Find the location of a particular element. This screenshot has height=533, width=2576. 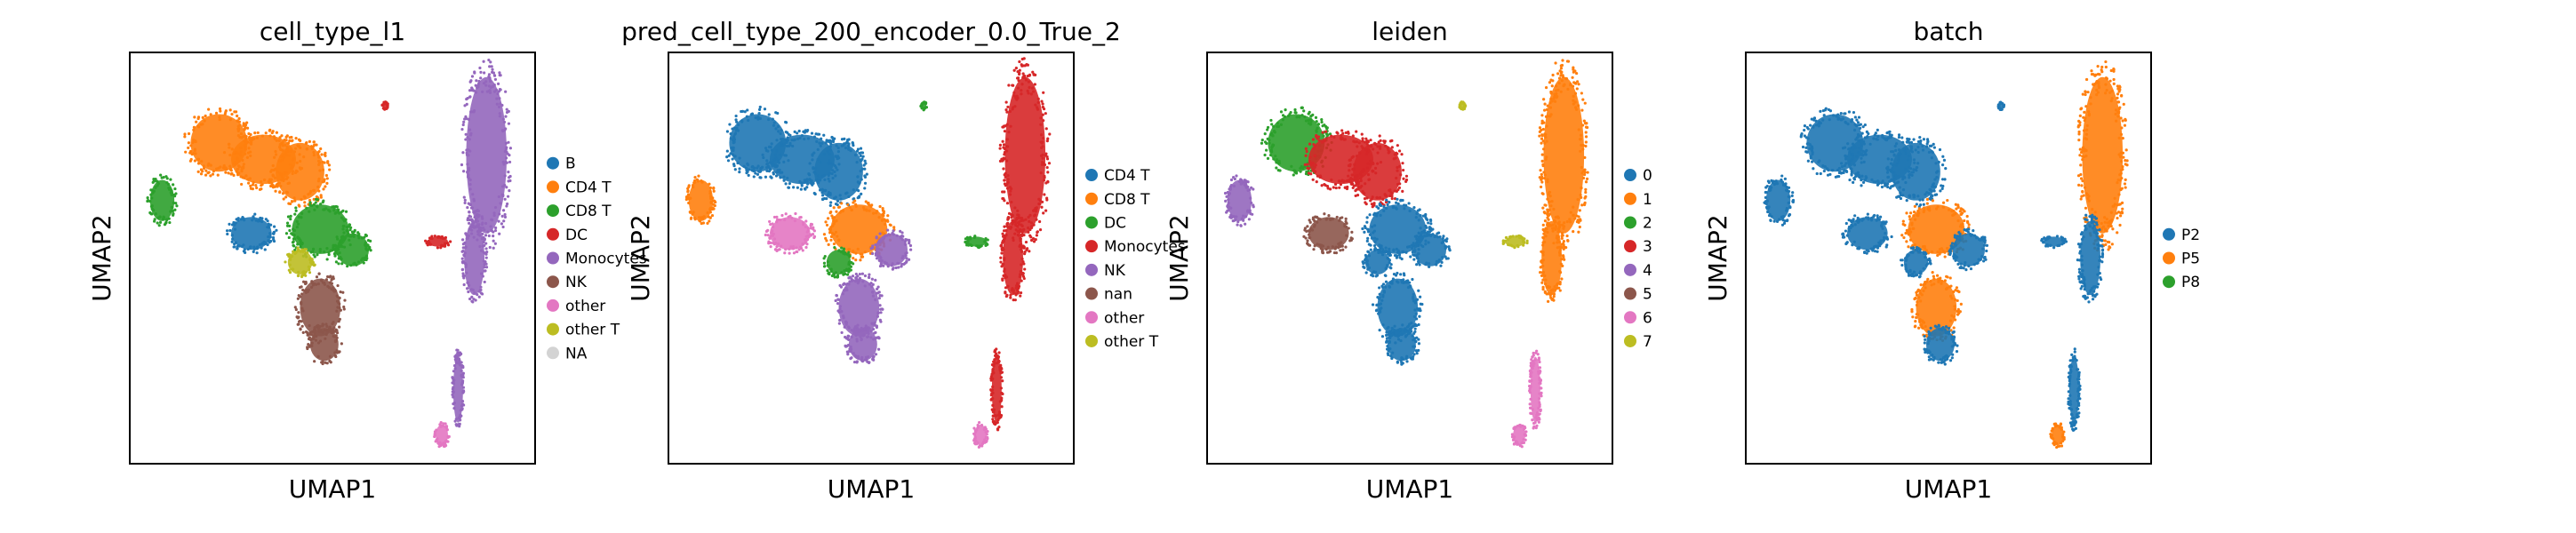

legend-item: NA is located at coordinates (567, 353).